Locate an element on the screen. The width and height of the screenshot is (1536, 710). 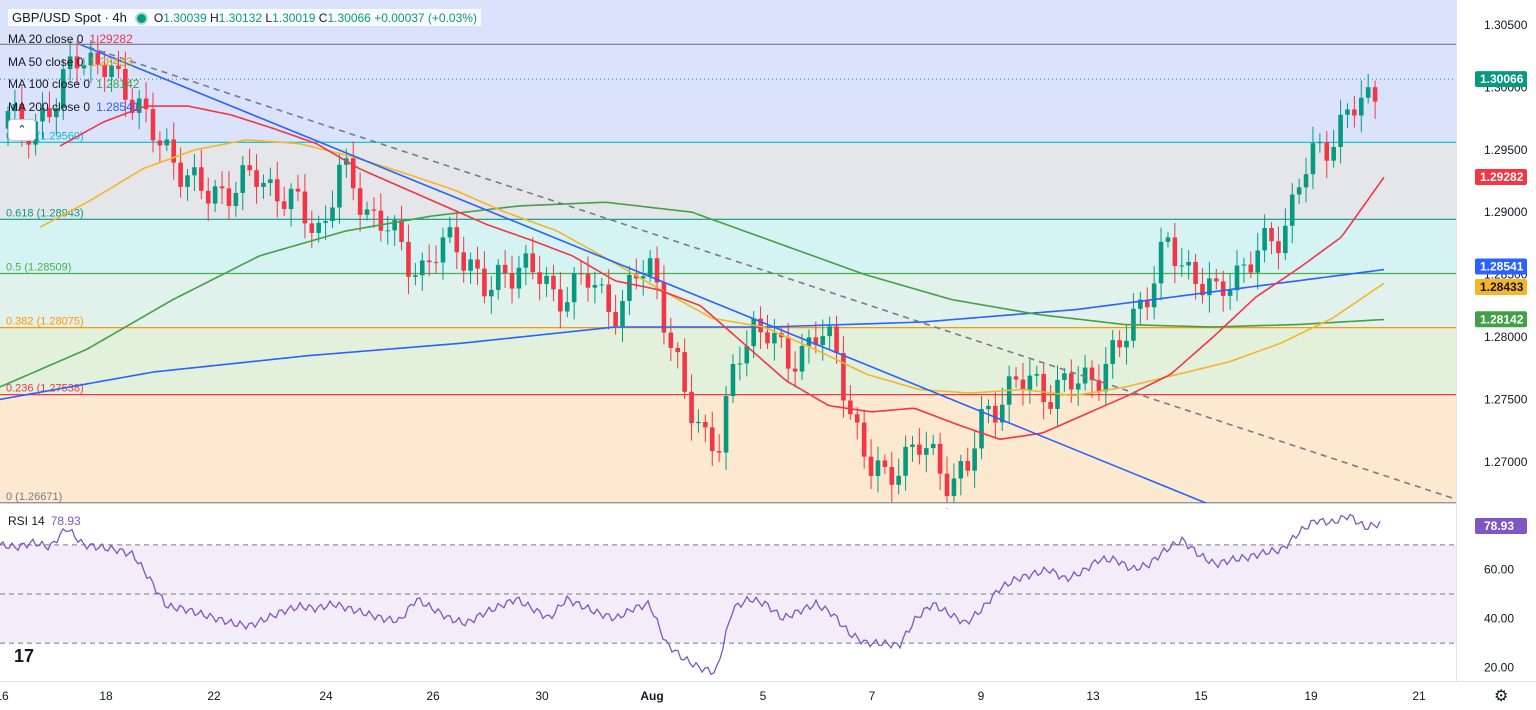
market-status-icon is located at coordinates (141, 19).